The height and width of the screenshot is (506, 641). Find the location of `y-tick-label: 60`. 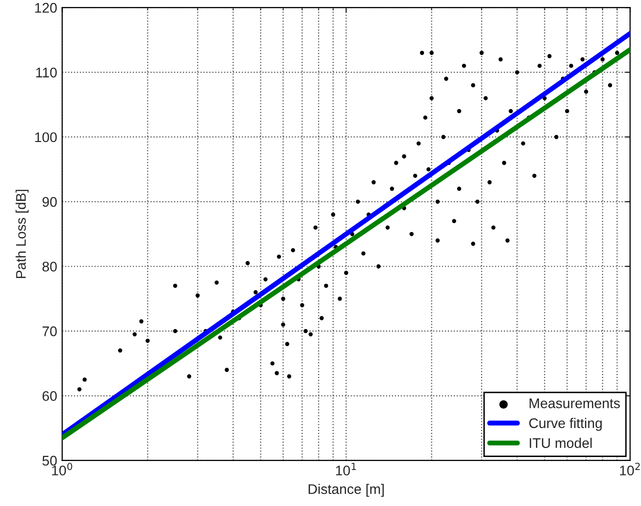

y-tick-label: 60 is located at coordinates (49, 396).